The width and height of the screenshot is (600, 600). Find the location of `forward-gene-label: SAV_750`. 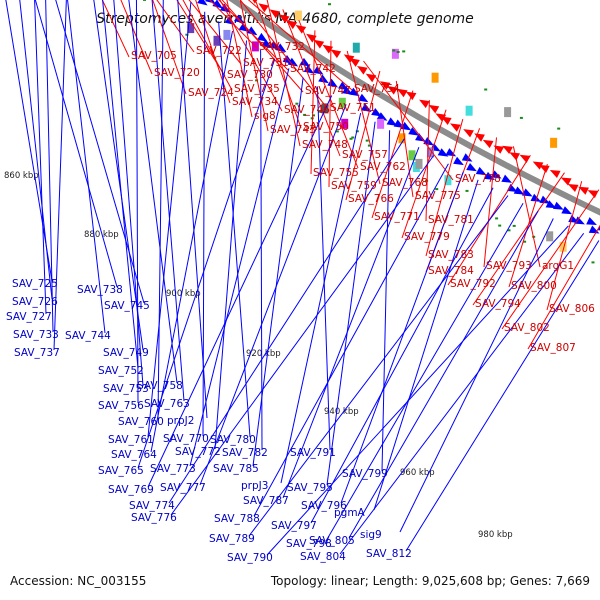

forward-gene-label: SAV_750 is located at coordinates (326, 127).